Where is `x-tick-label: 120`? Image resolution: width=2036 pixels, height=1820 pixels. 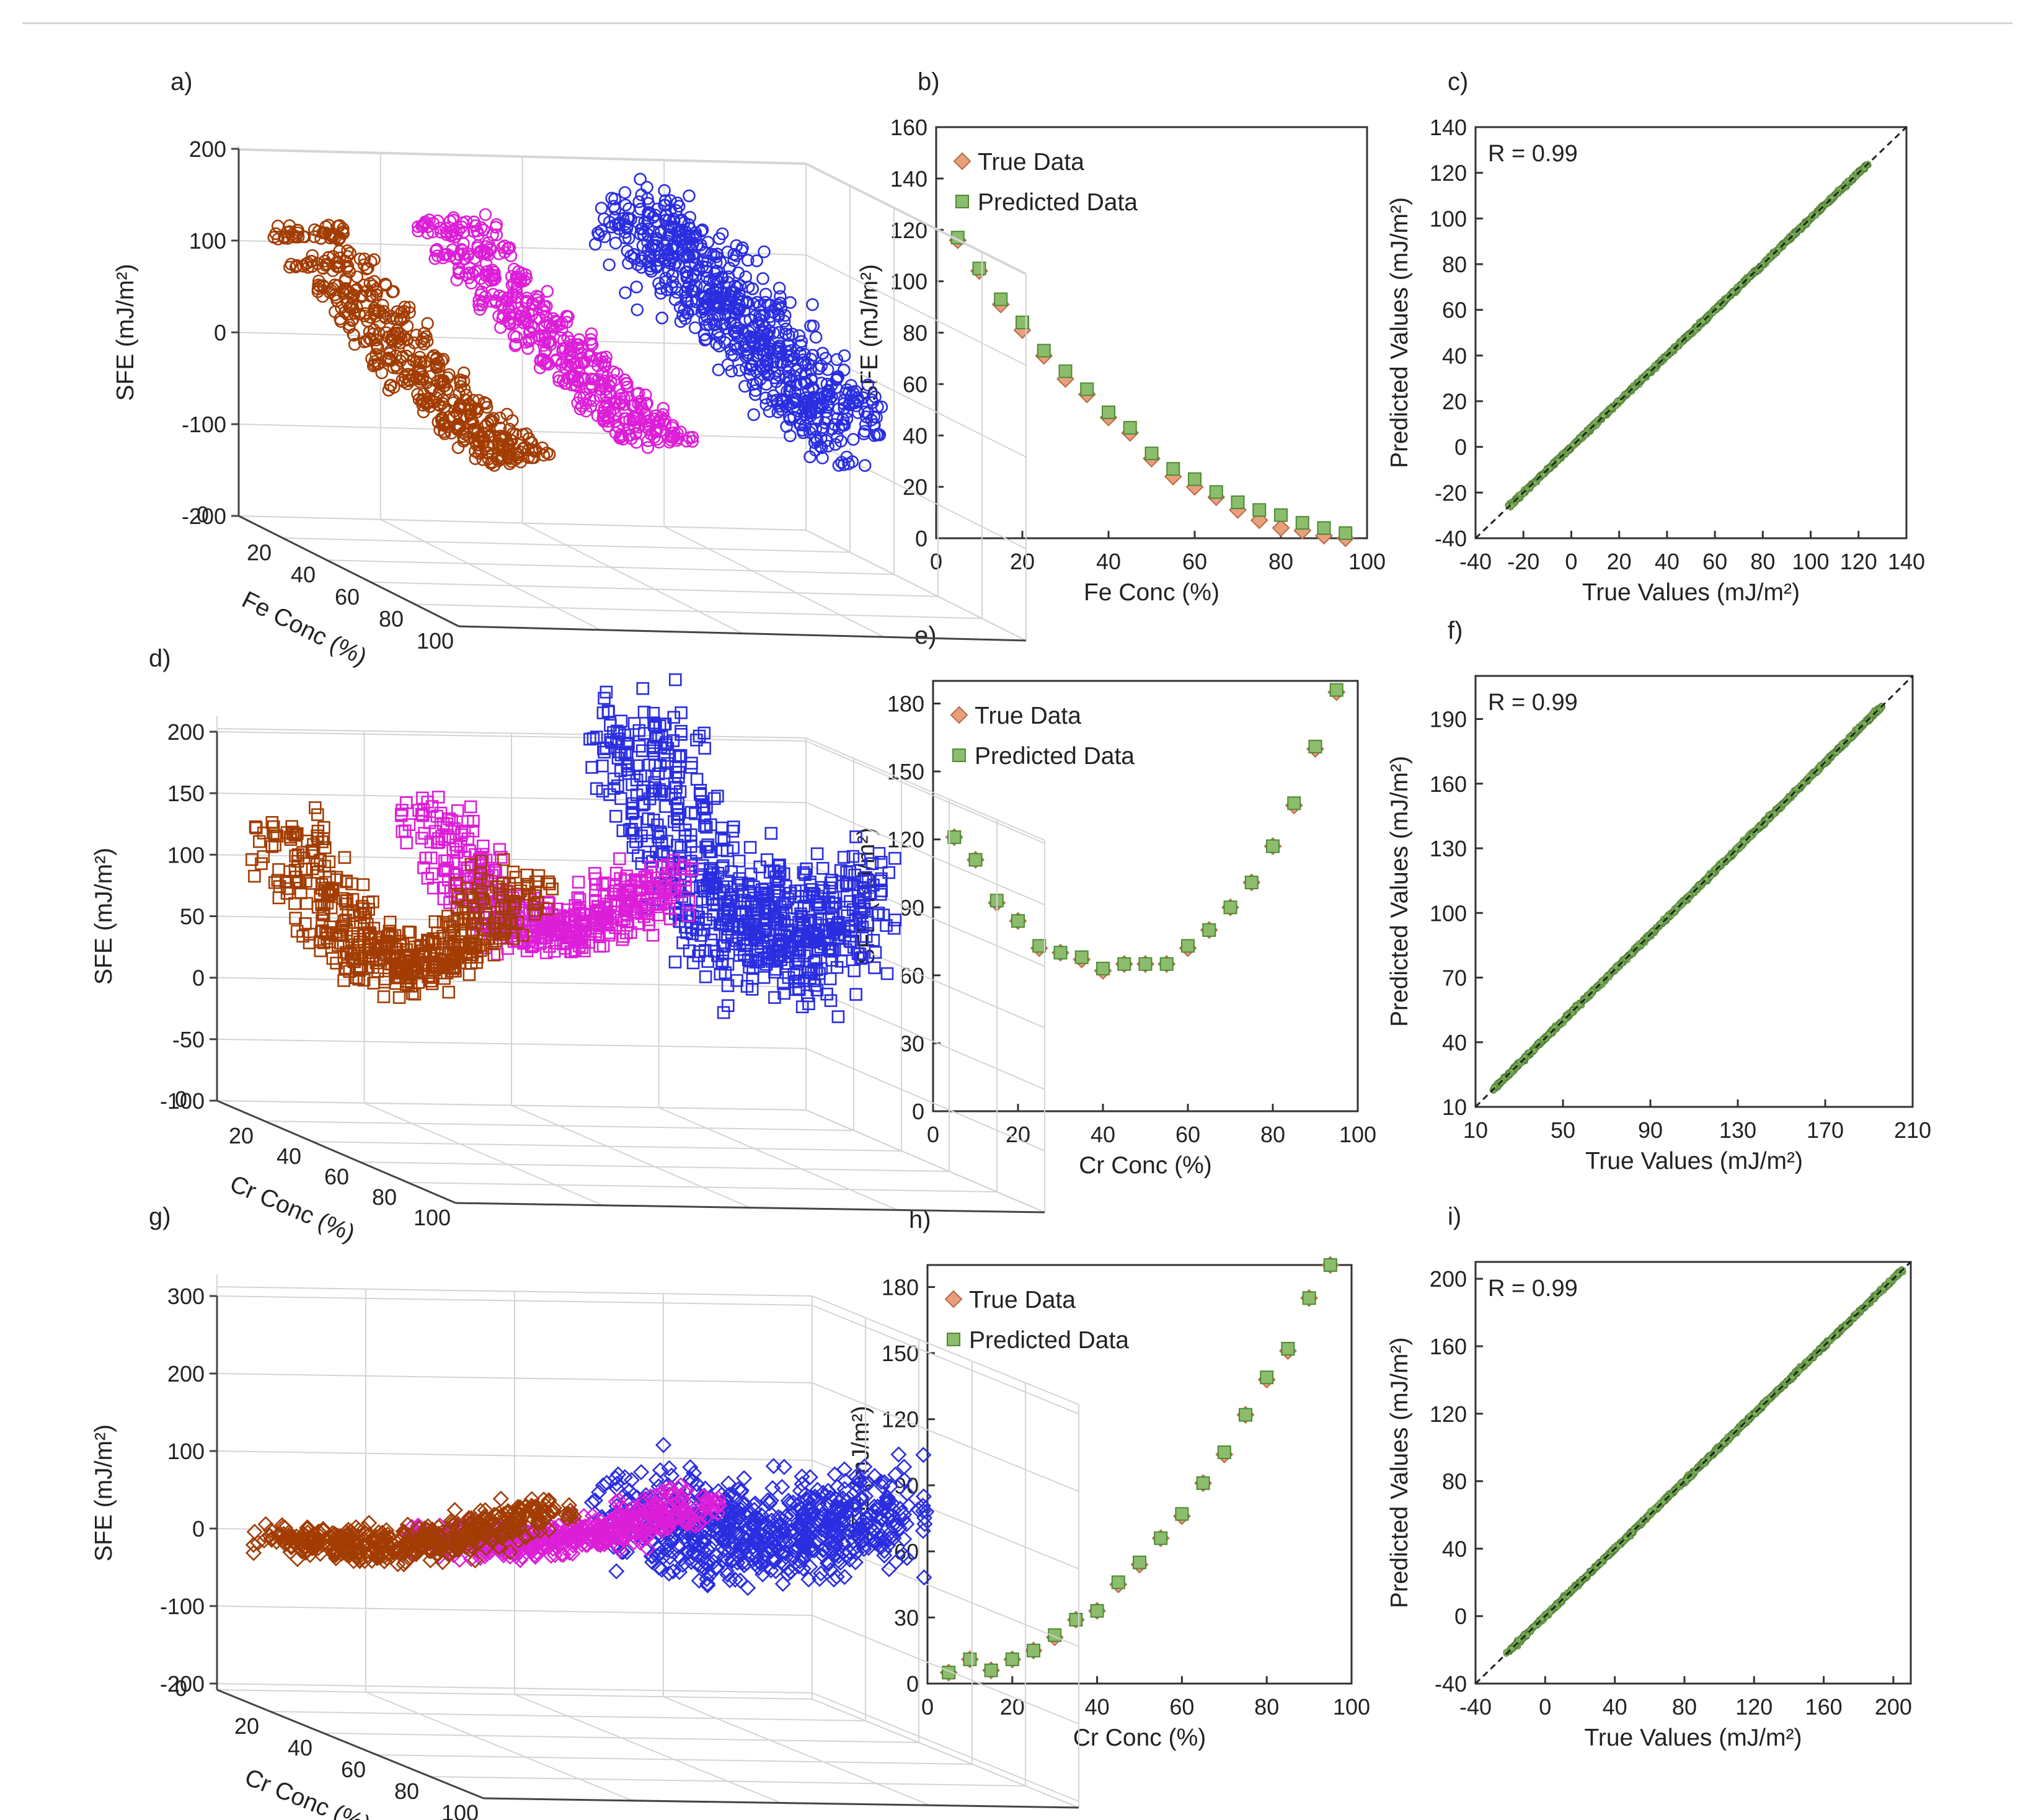 x-tick-label: 120 is located at coordinates (1859, 562).